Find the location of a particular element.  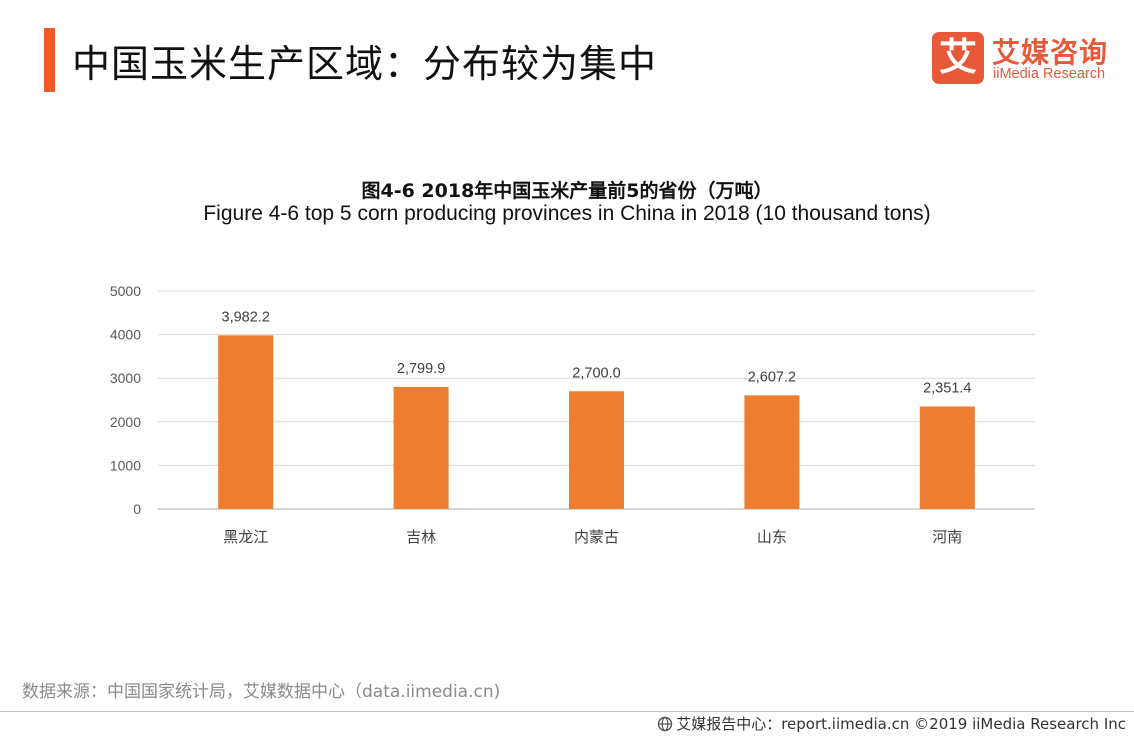

y-tick-label: 4000 is located at coordinates (125, 335).